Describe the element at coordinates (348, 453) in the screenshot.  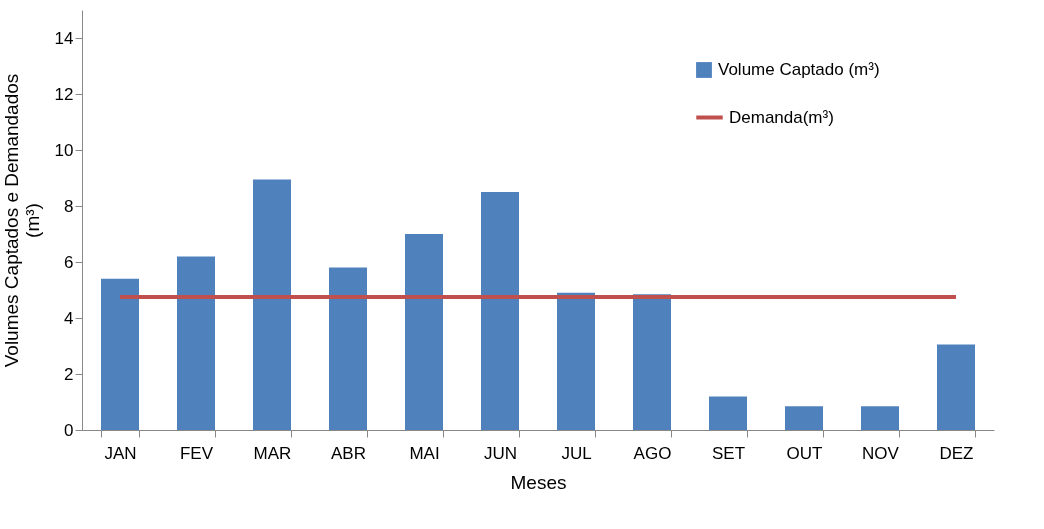
I see `x-tick-label: ABR` at that location.